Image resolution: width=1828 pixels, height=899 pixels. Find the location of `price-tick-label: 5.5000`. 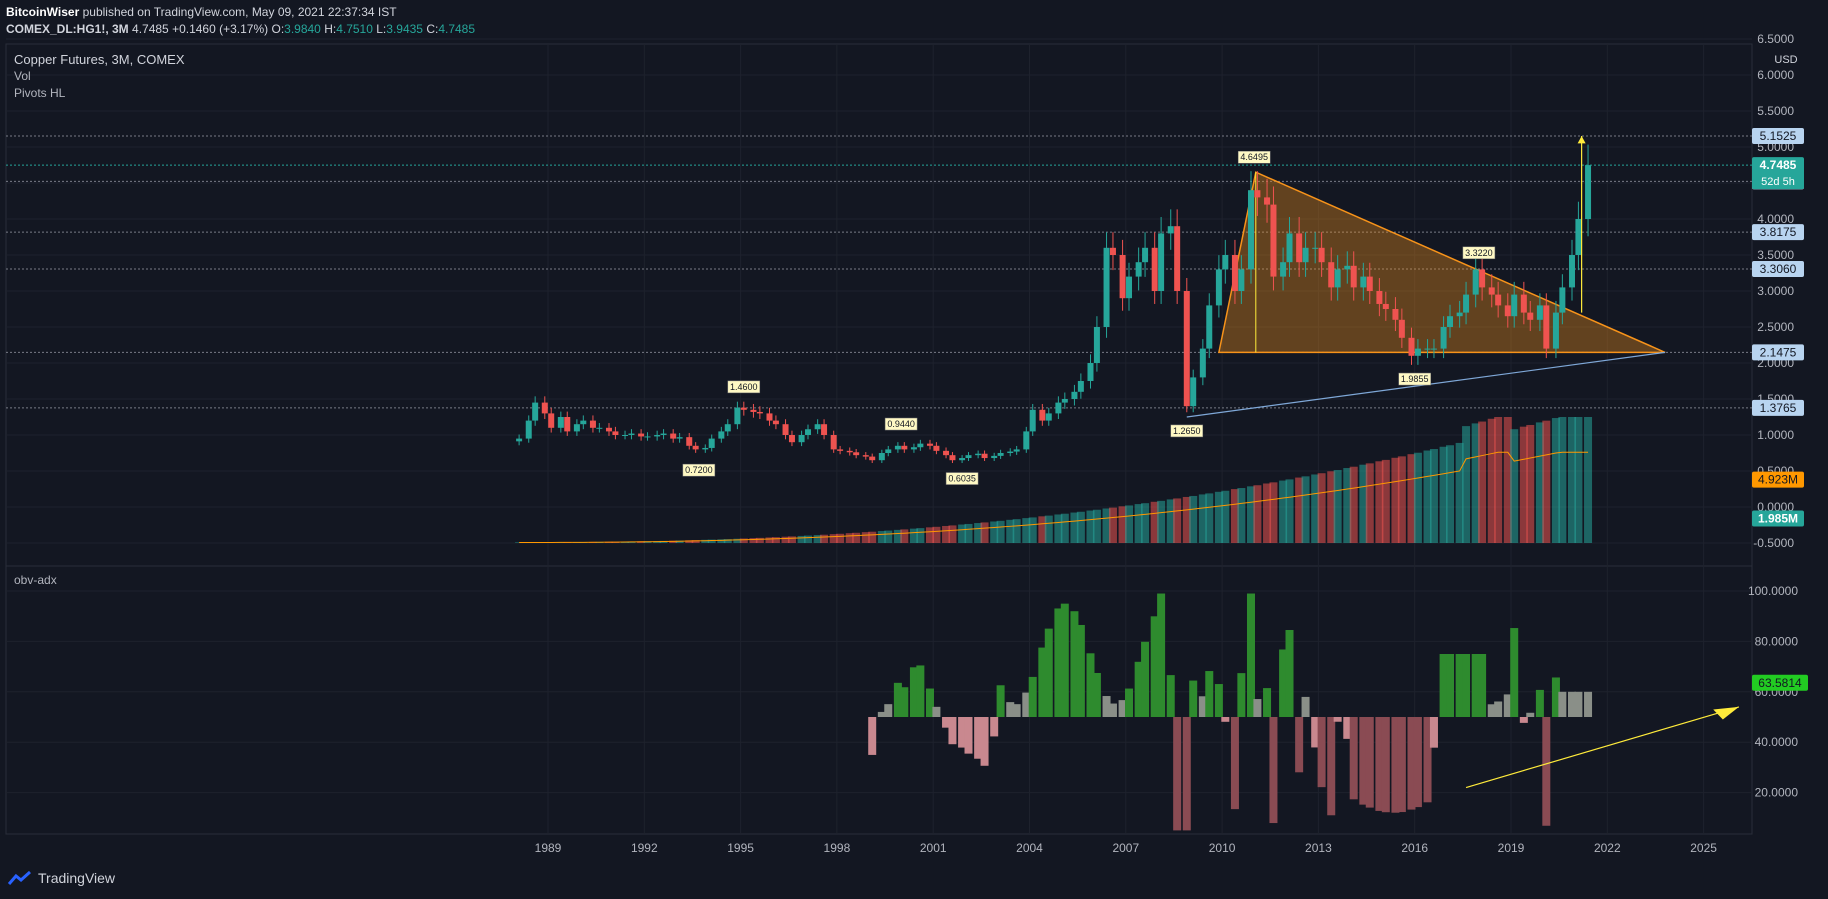

price-tick-label: 5.5000 is located at coordinates (1775, 111).